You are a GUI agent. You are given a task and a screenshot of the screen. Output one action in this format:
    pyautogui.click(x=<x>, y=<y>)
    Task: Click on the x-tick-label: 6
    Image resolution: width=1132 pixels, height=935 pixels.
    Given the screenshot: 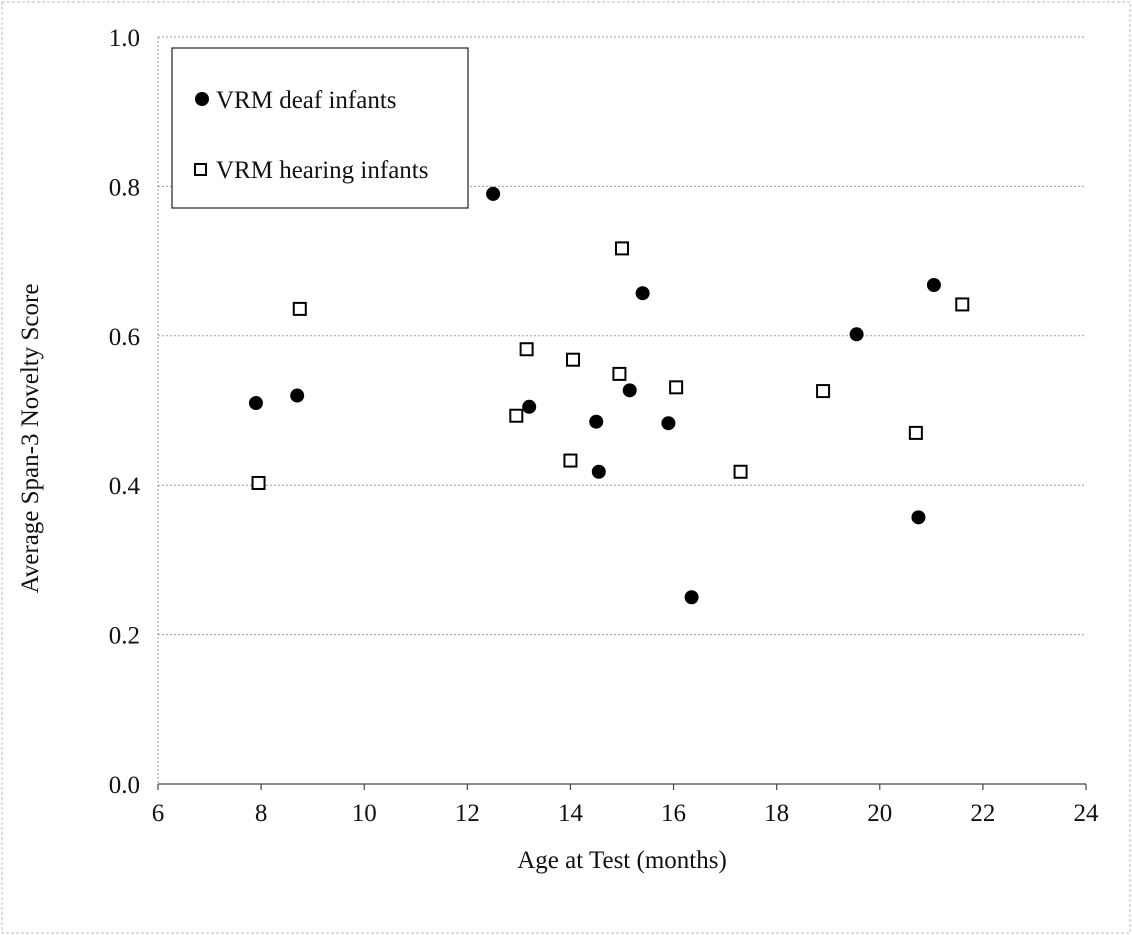 What is the action you would take?
    pyautogui.click(x=158, y=813)
    